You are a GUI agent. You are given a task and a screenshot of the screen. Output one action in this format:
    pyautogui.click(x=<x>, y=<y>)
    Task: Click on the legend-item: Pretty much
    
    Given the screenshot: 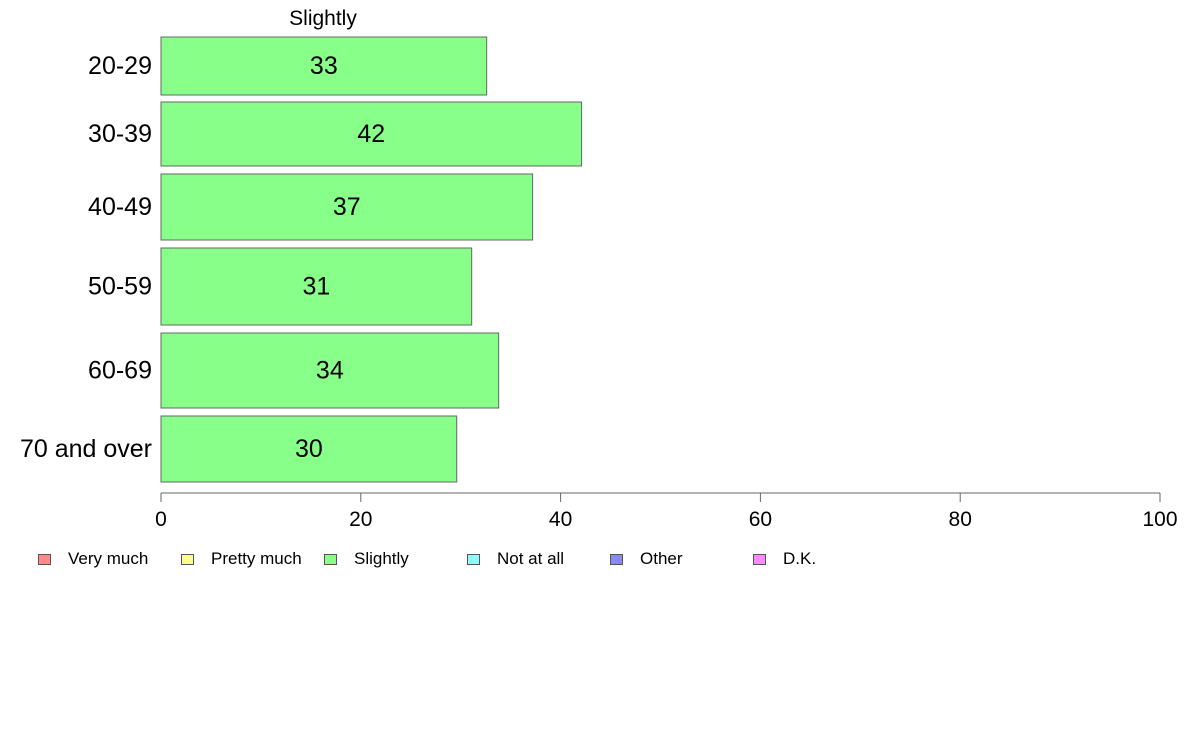 What is the action you would take?
    pyautogui.click(x=241, y=559)
    